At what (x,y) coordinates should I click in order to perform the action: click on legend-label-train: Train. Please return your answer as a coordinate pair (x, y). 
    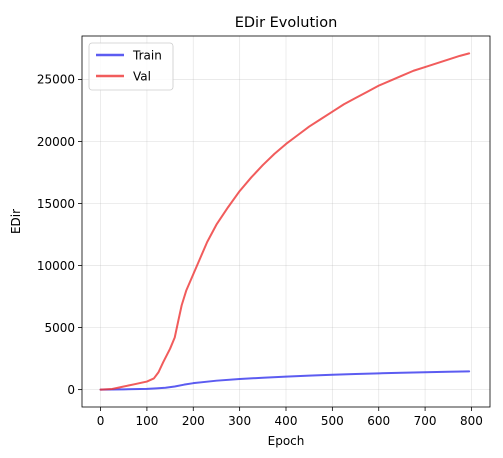
    Looking at the image, I should click on (147, 56).